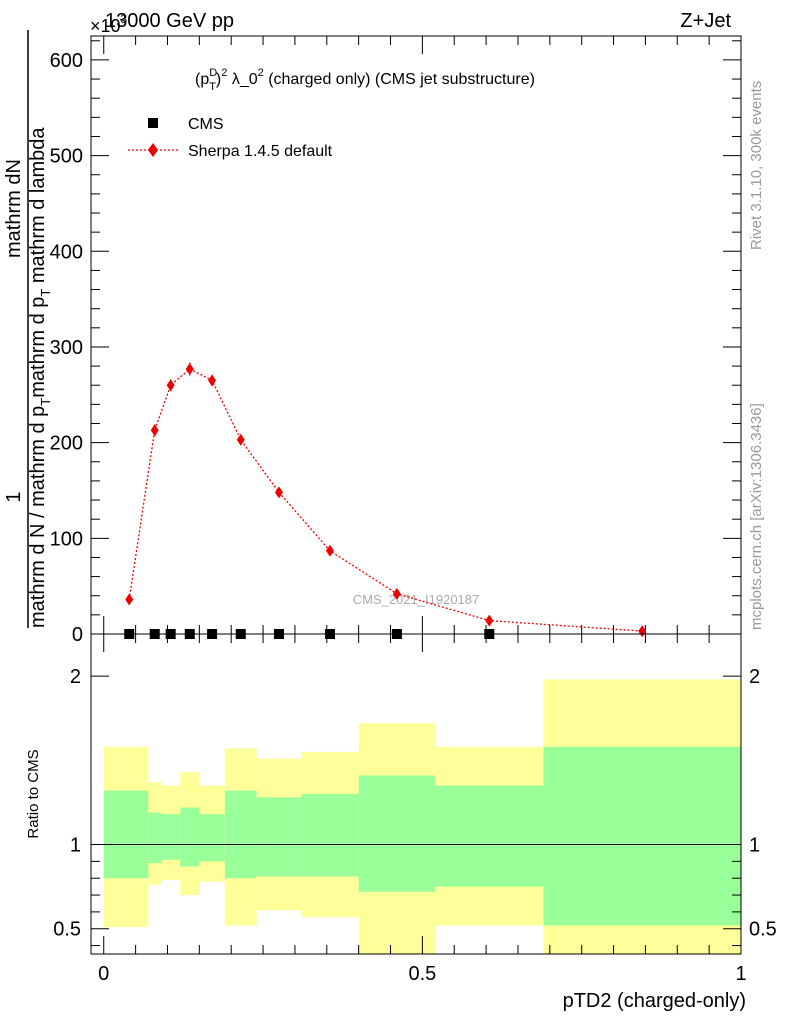 The height and width of the screenshot is (1029, 786). What do you see at coordinates (75, 677) in the screenshot?
I see `ratio-y-tick-label: 2` at bounding box center [75, 677].